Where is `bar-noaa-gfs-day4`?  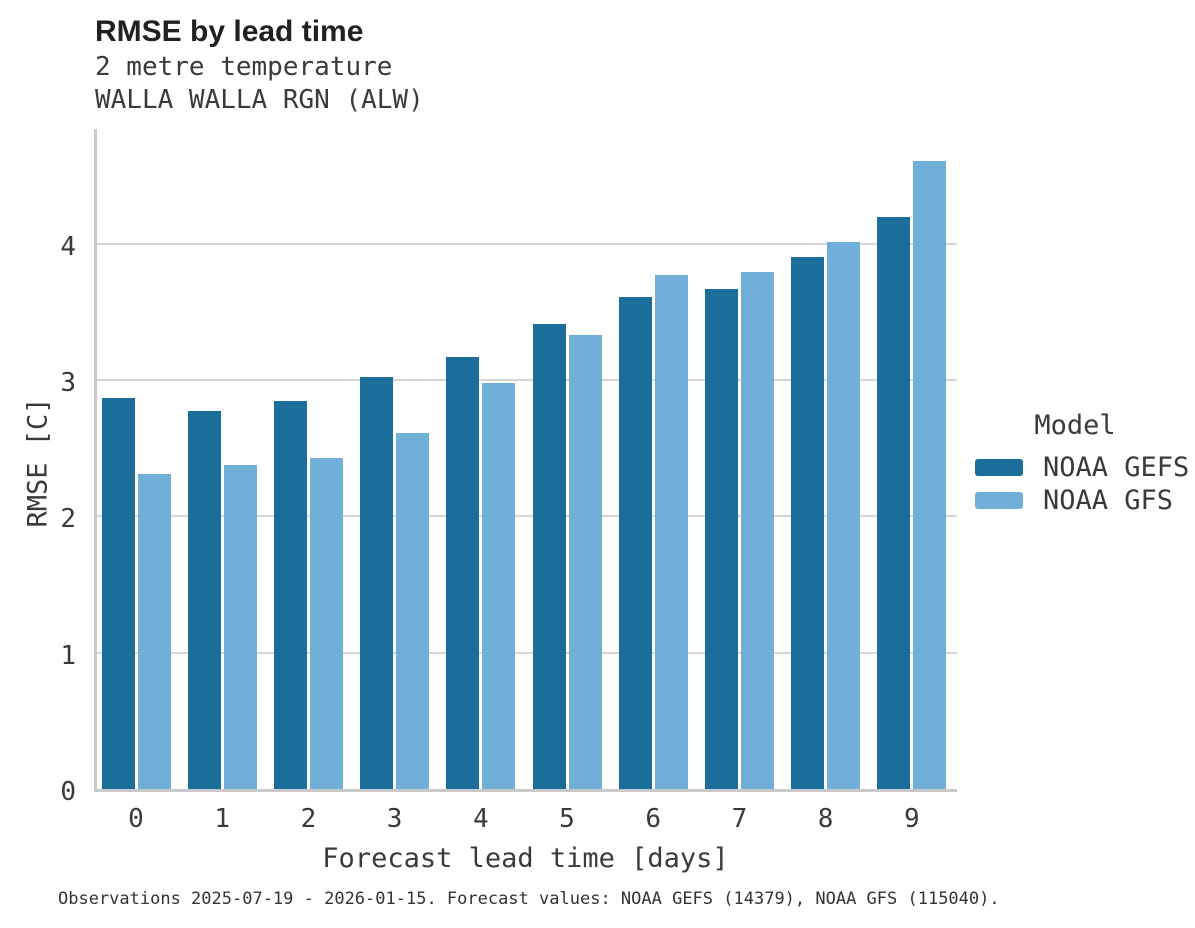
bar-noaa-gfs-day4 is located at coordinates (499, 586).